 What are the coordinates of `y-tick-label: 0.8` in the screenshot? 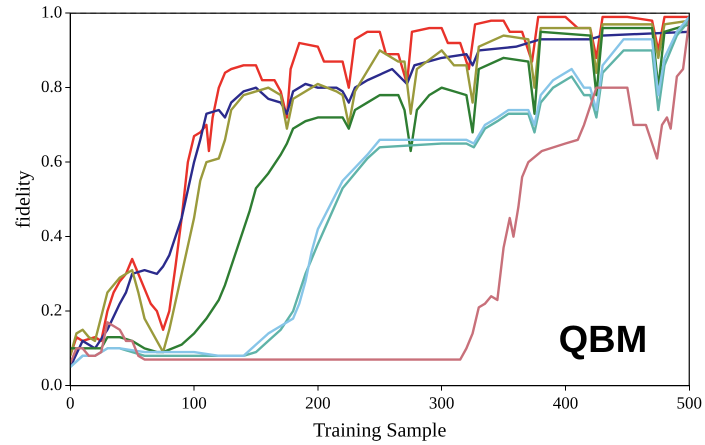 It's located at (51, 86).